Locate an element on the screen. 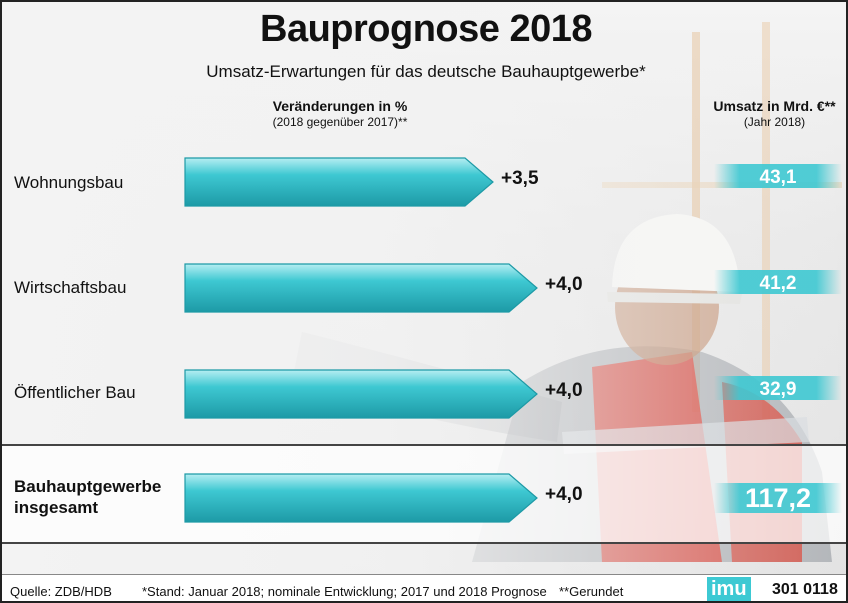 Image resolution: width=848 pixels, height=603 pixels. revenue-value-label: 32,9 is located at coordinates (778, 389).